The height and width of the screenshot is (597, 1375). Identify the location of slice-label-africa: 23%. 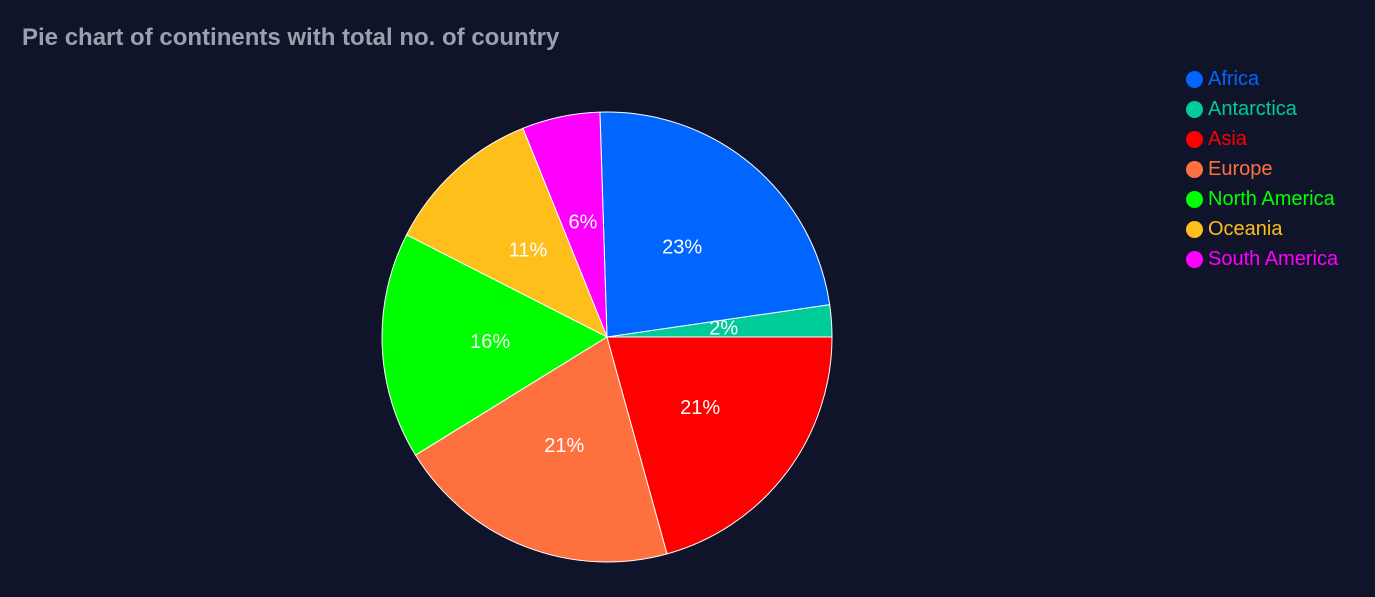
(682, 247).